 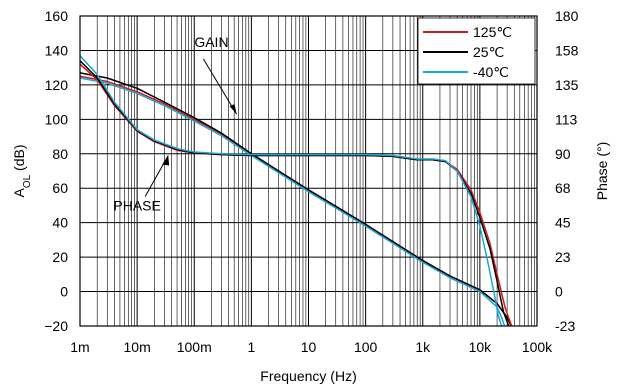 What do you see at coordinates (64, 292) in the screenshot?
I see `y-left-tick-label: 0` at bounding box center [64, 292].